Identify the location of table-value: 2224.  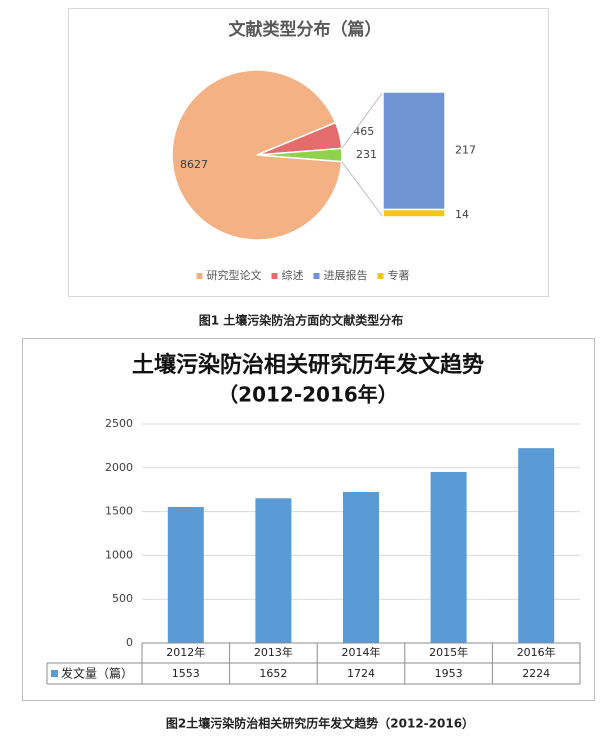
(536, 673).